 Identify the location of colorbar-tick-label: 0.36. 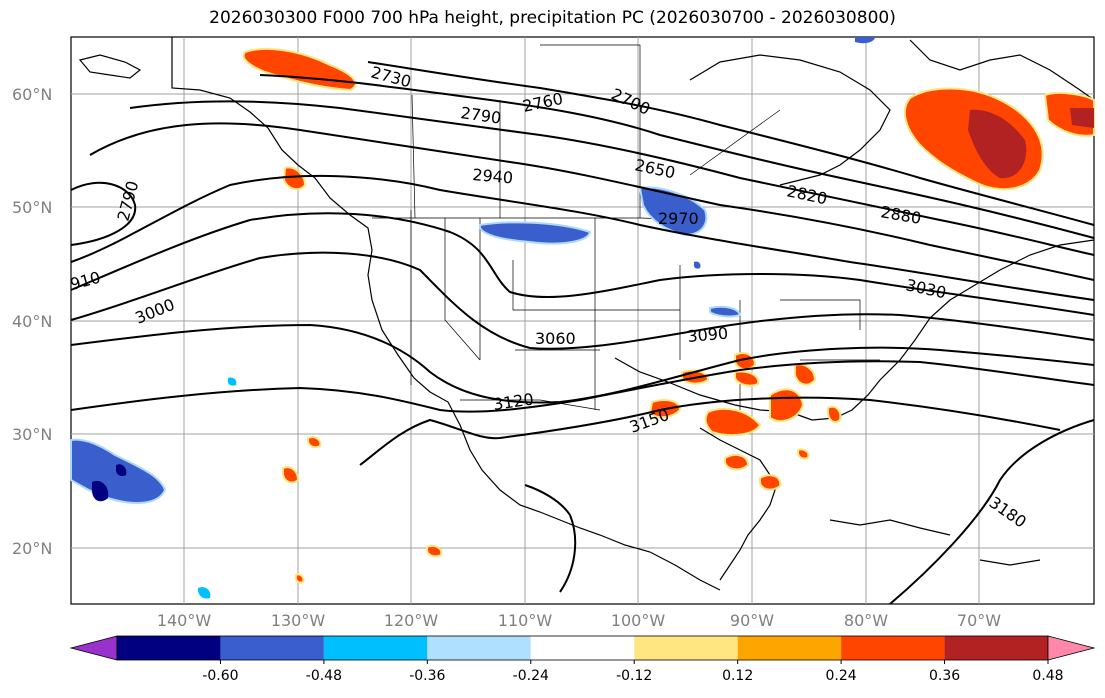
(944, 676).